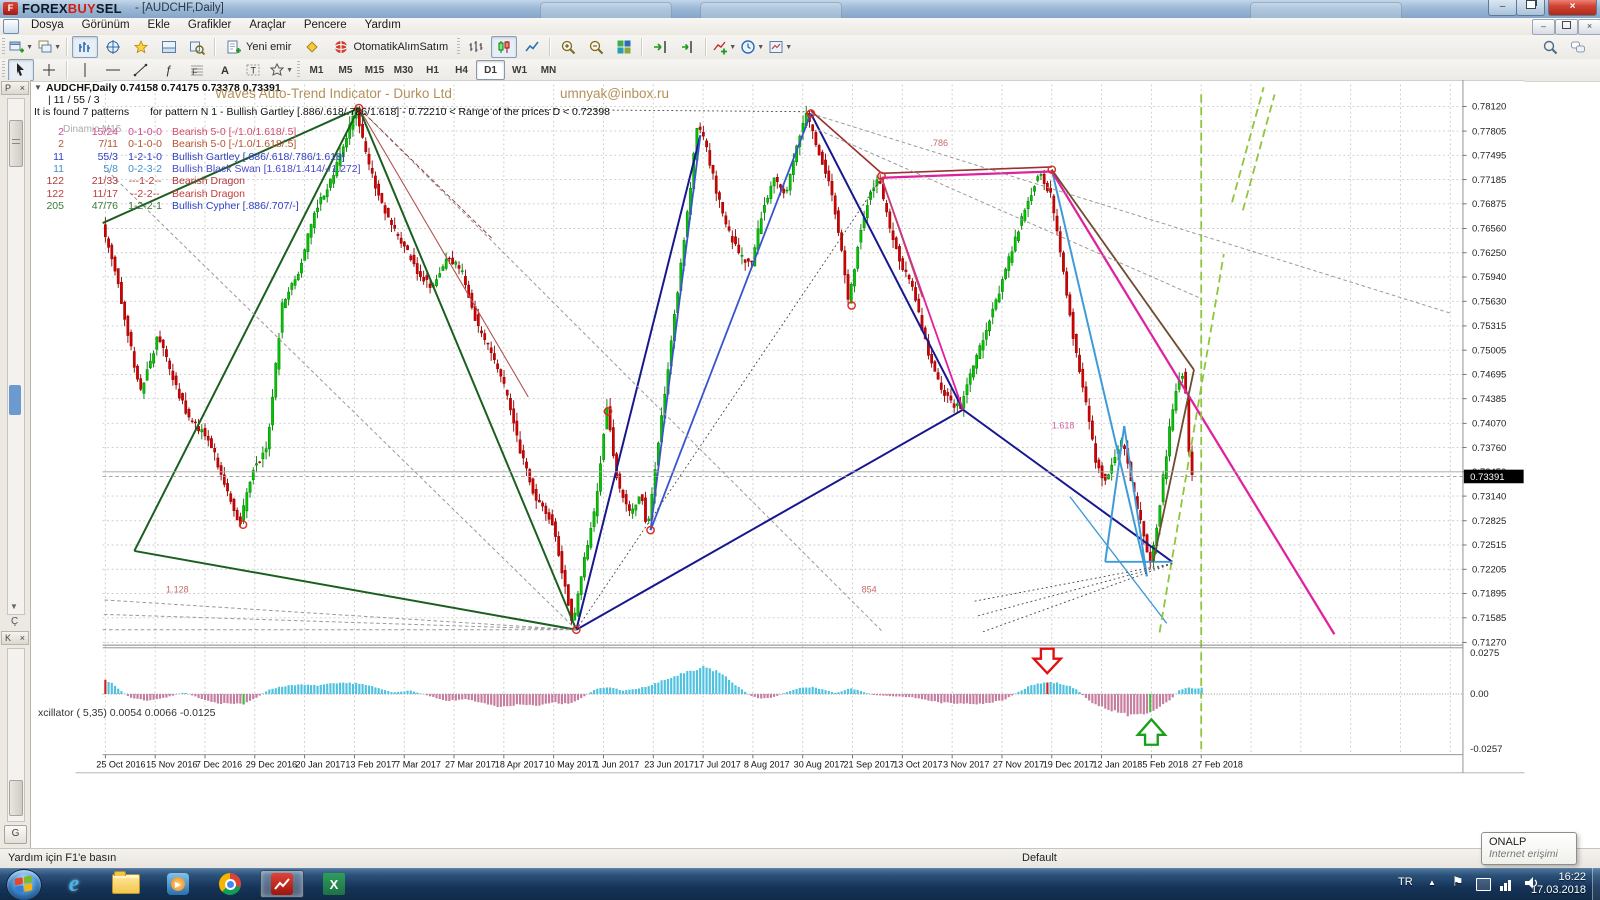 The width and height of the screenshot is (1600, 900). I want to click on mdi-restore-button, so click(1566, 27).